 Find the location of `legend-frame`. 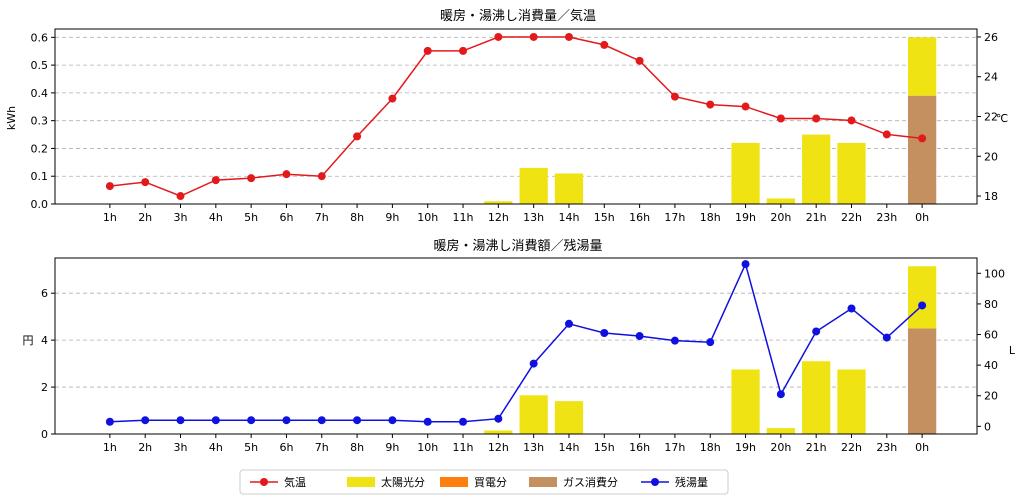

legend-frame is located at coordinates (484, 482).